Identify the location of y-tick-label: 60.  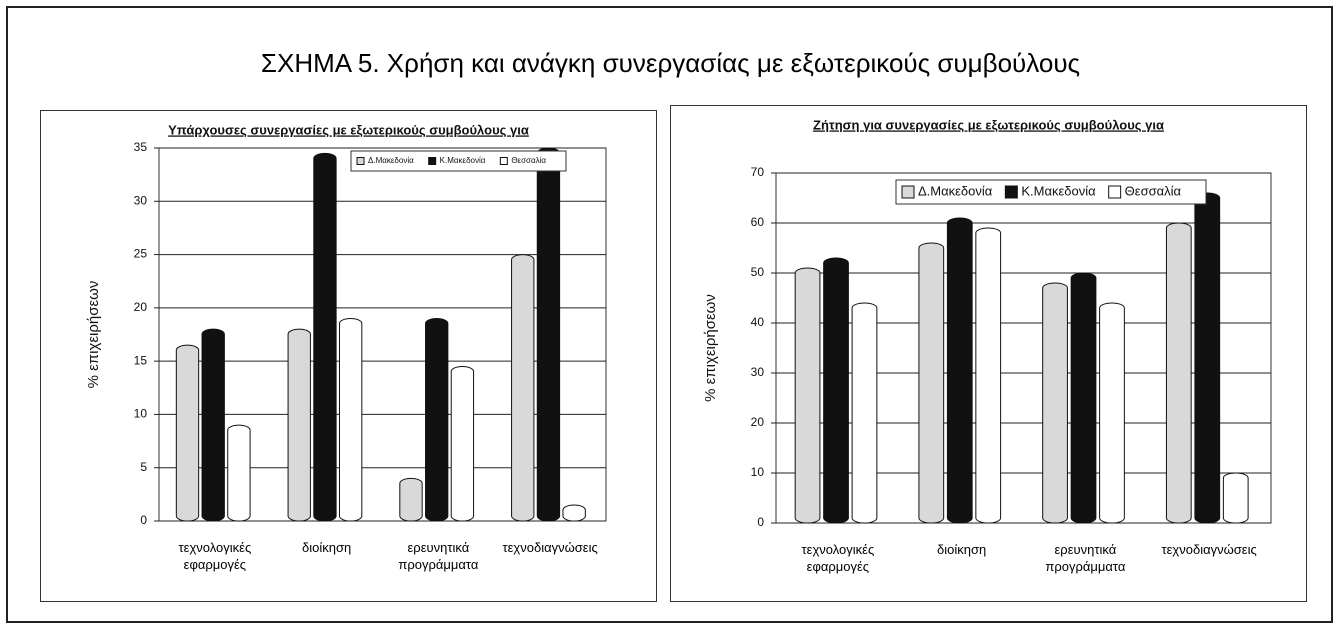
(758, 222).